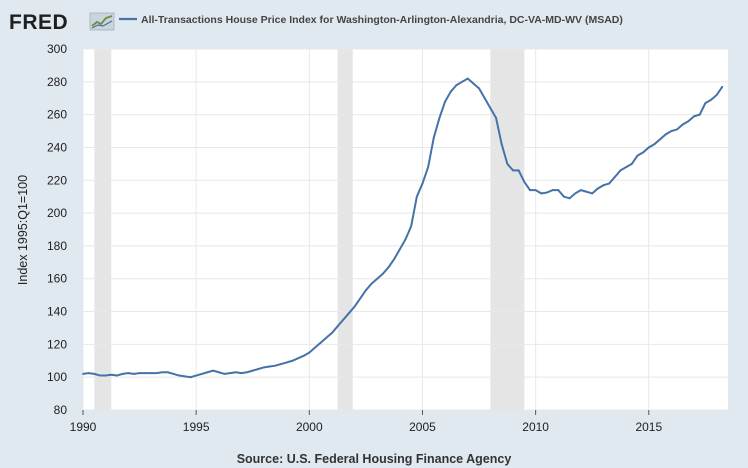 This screenshot has height=468, width=748. Describe the element at coordinates (57, 82) in the screenshot. I see `y-tick-label: 280` at that location.